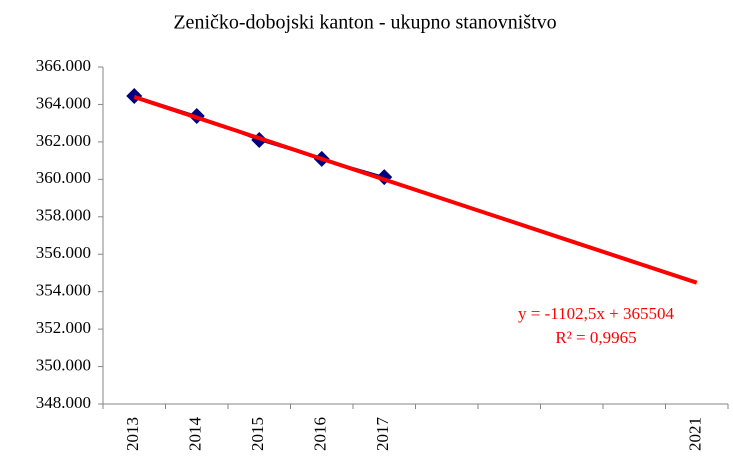 The image size is (733, 466). What do you see at coordinates (63, 65) in the screenshot?
I see `y-tick-label: 366.000` at bounding box center [63, 65].